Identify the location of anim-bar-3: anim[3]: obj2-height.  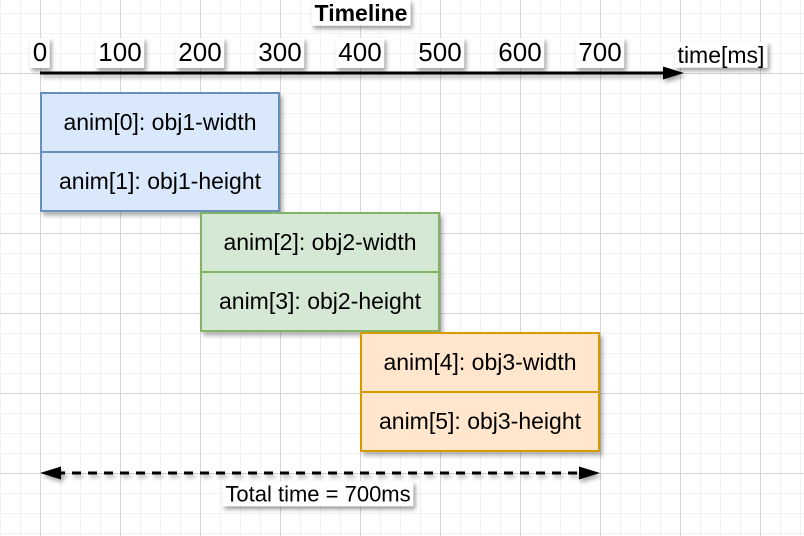
(319, 301).